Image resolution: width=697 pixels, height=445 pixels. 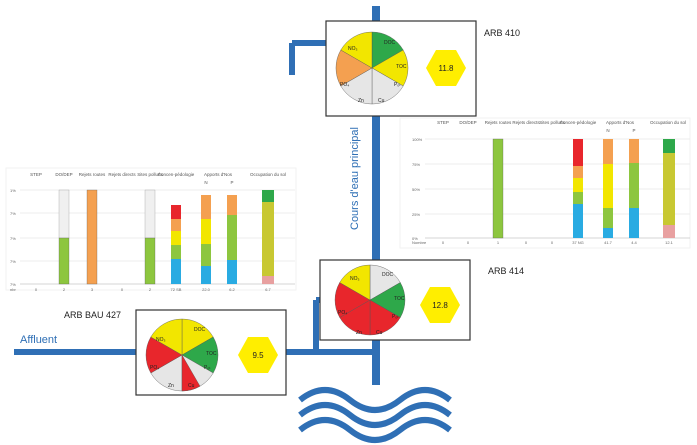 I want to click on footer-value: 6.2, so click(x=232, y=289).